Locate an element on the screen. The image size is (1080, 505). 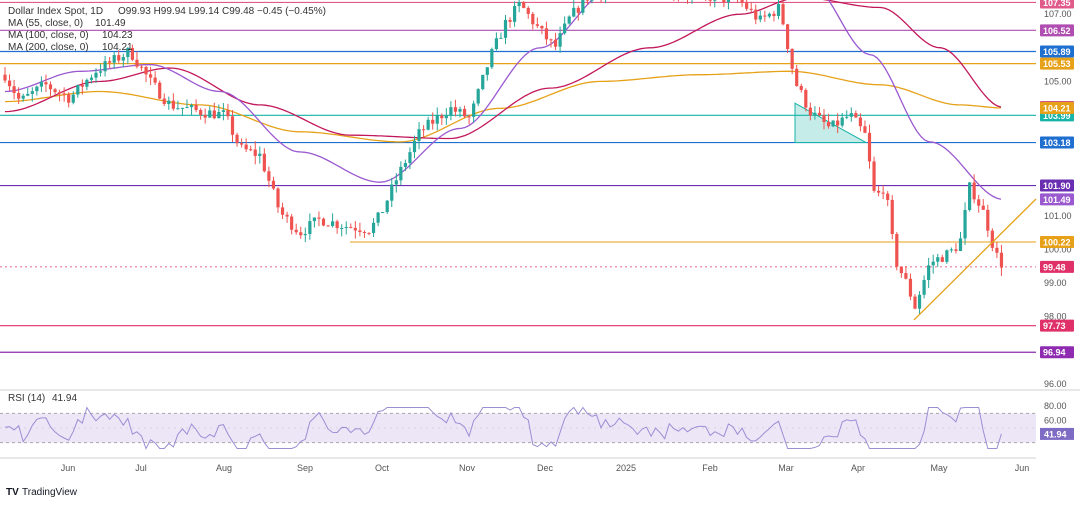
x-tick-label: Nov is located at coordinates (467, 468).